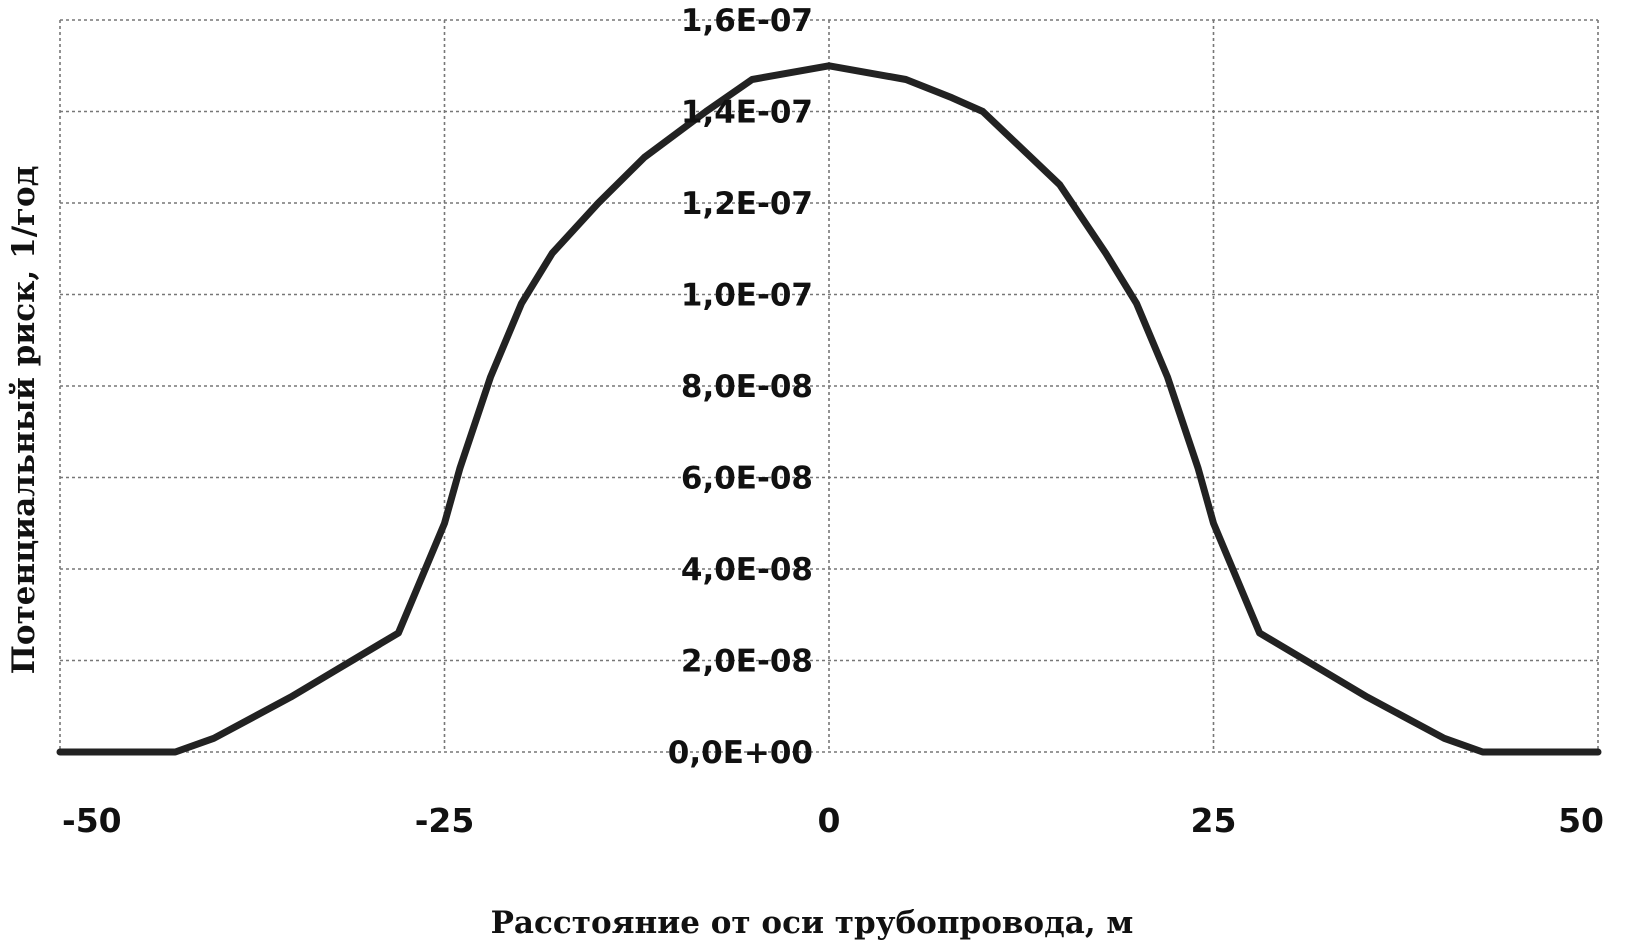 The height and width of the screenshot is (950, 1628). Describe the element at coordinates (24, 420) in the screenshot. I see `y-axis-title: Потенциальный риск, 1/год` at that location.